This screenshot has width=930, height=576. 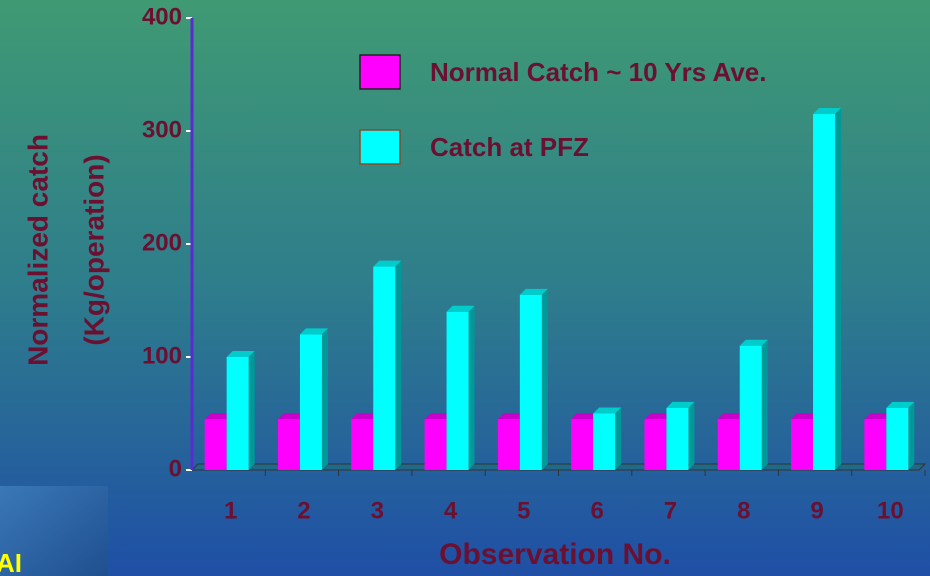 What do you see at coordinates (377, 510) in the screenshot?
I see `x-tick-label: 3` at bounding box center [377, 510].